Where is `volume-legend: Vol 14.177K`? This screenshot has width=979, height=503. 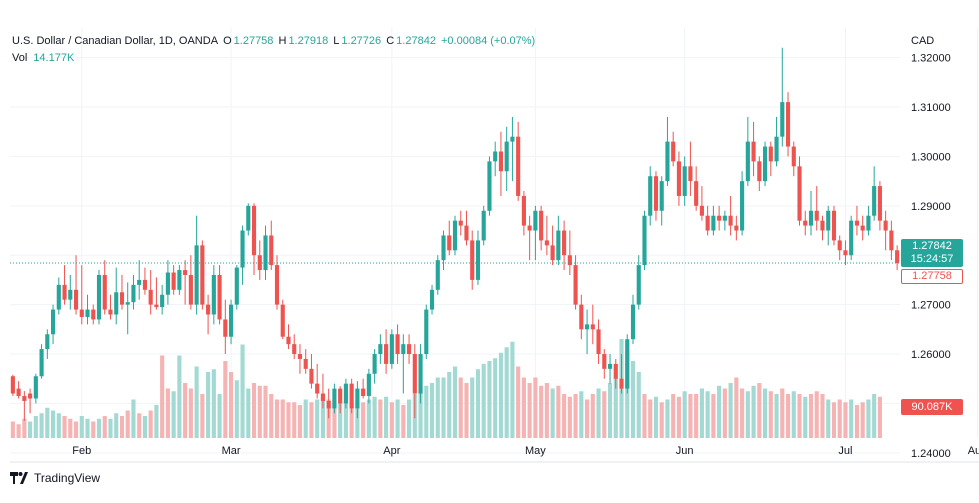
volume-legend: Vol 14.177K is located at coordinates (43, 58).